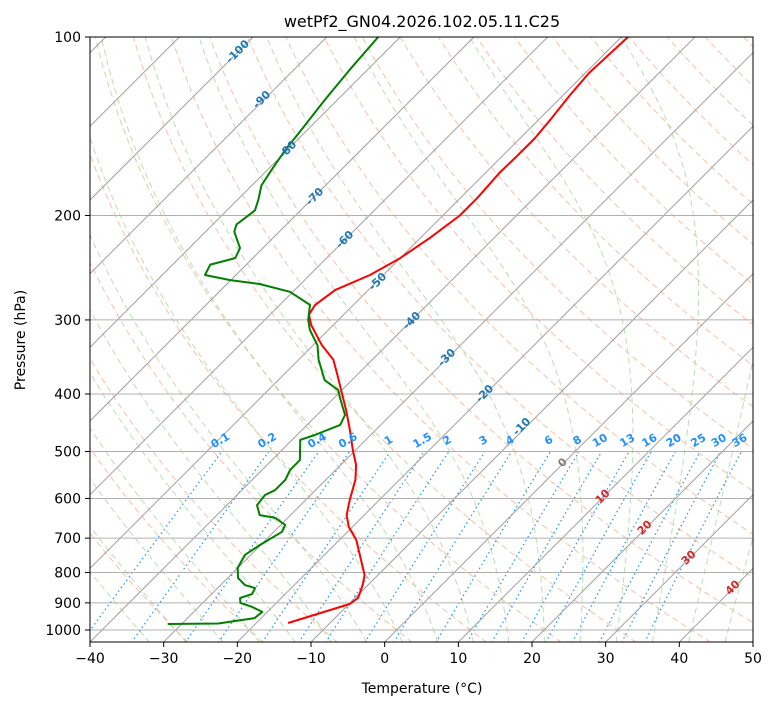 The width and height of the screenshot is (775, 708). I want to click on y-tick-label: 1000, so click(63, 631).